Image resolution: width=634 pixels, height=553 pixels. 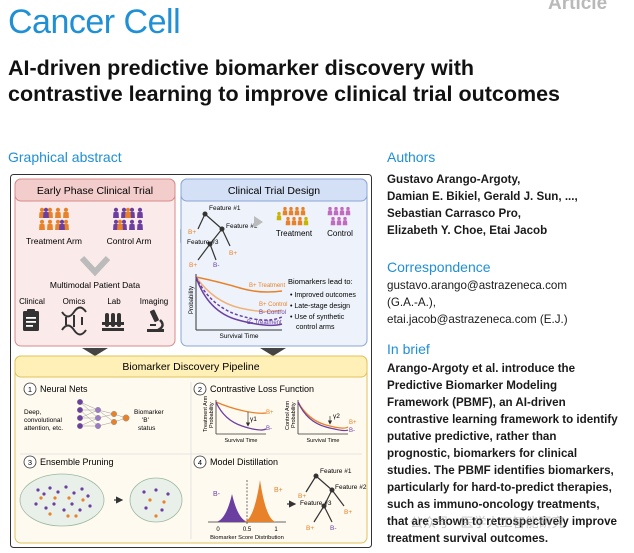 What do you see at coordinates (302, 496) in the screenshot?
I see `distilled-bplus-1: B+` at bounding box center [302, 496].